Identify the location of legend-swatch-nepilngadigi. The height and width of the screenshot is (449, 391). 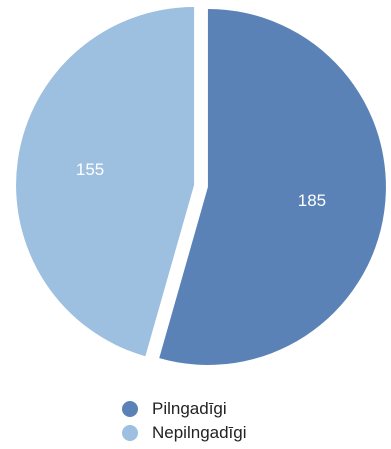
(130, 433).